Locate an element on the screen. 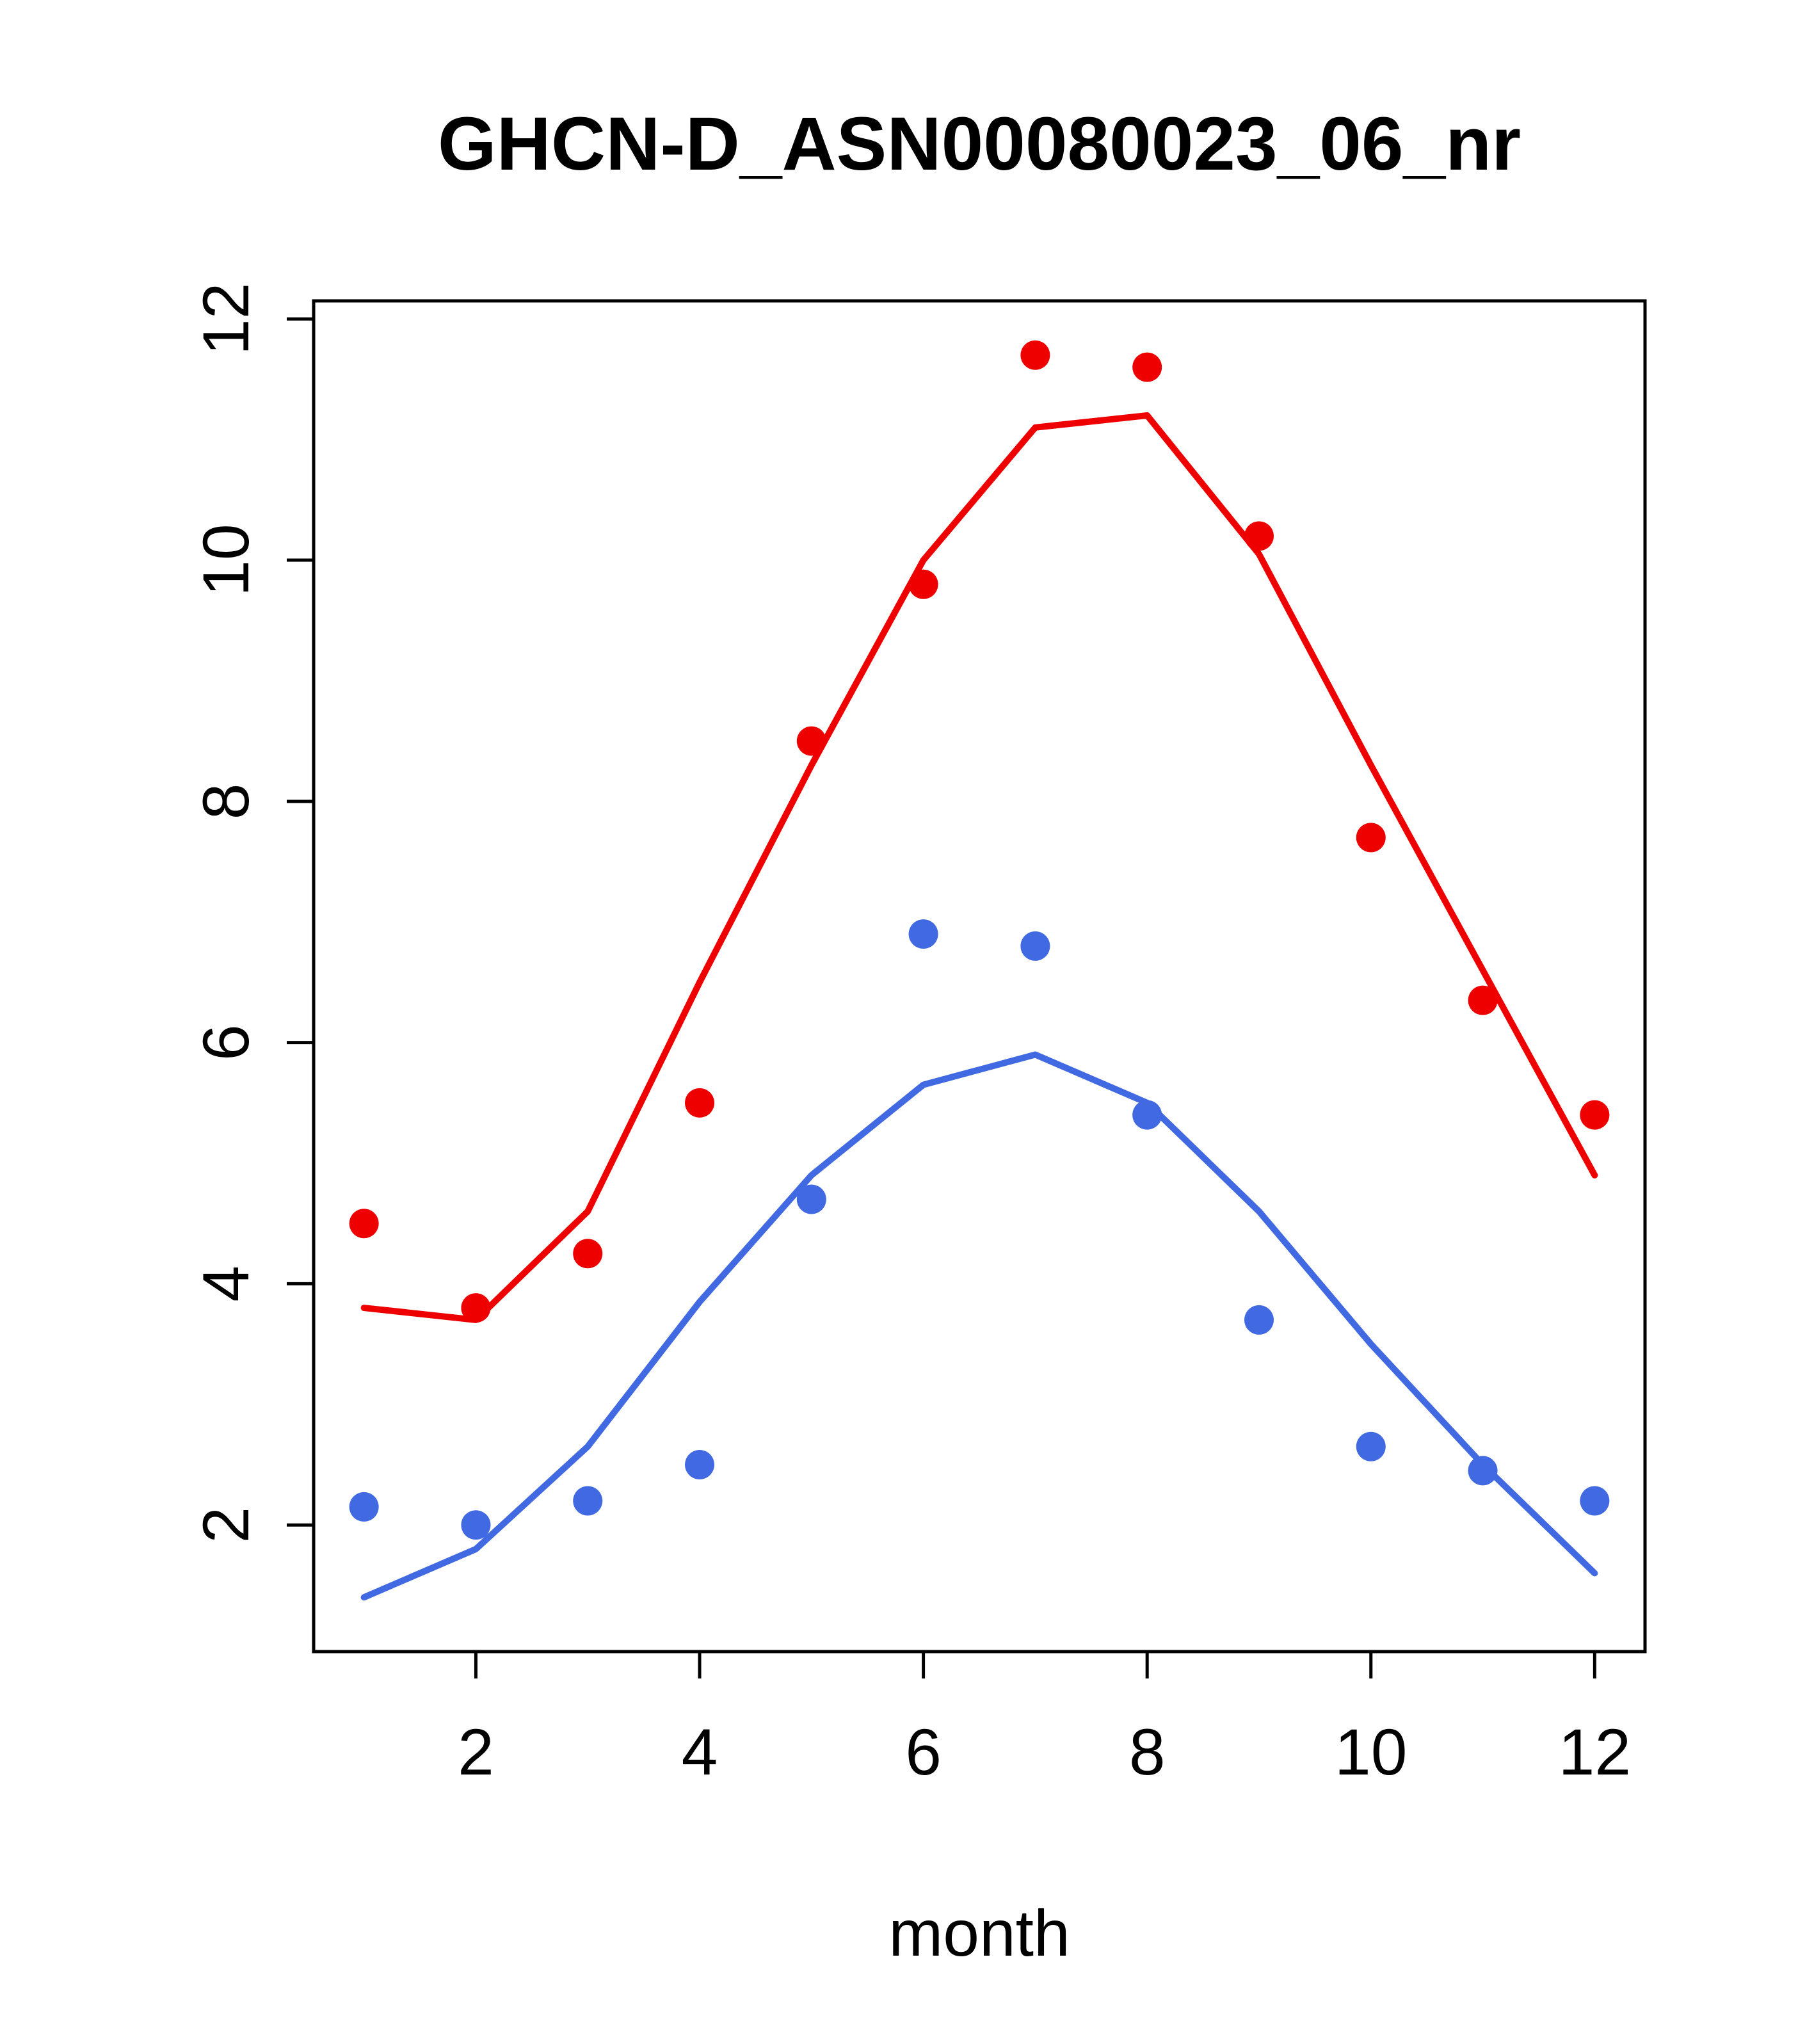  y-tick-label: 10 is located at coordinates (225, 560).